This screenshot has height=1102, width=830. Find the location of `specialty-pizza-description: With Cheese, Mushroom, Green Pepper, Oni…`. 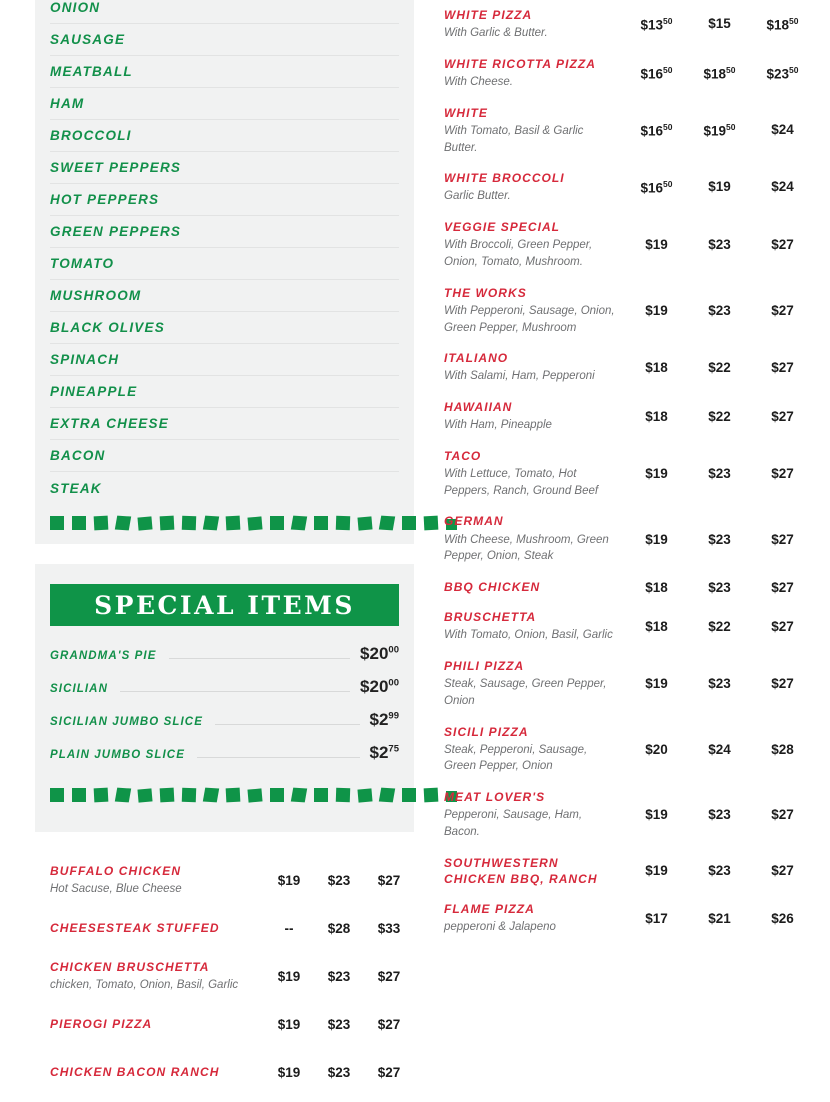

specialty-pizza-description: With Cheese, Mushroom, Green Pepper, Oni… is located at coordinates (526, 548).